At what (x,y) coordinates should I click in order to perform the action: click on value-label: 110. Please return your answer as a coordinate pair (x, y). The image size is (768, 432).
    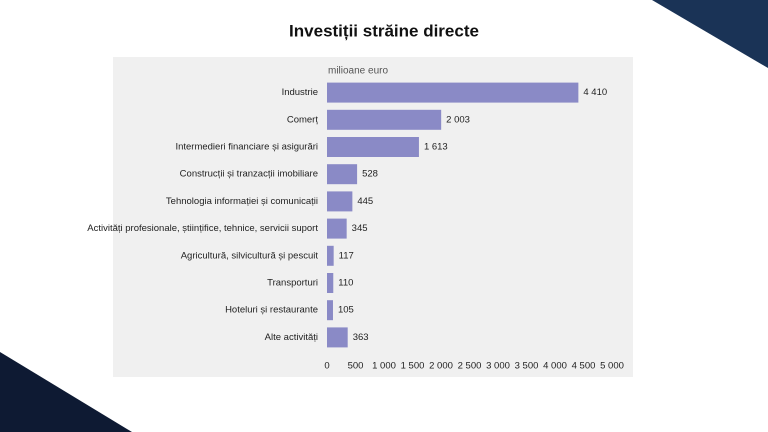
    Looking at the image, I should click on (345, 283).